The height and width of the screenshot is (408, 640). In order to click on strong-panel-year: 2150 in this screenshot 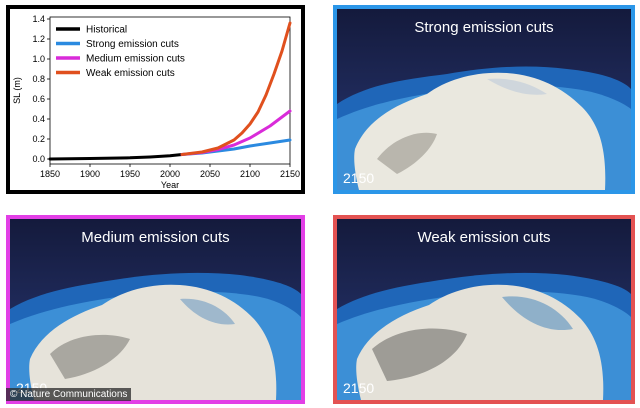, I will do `click(359, 178)`.